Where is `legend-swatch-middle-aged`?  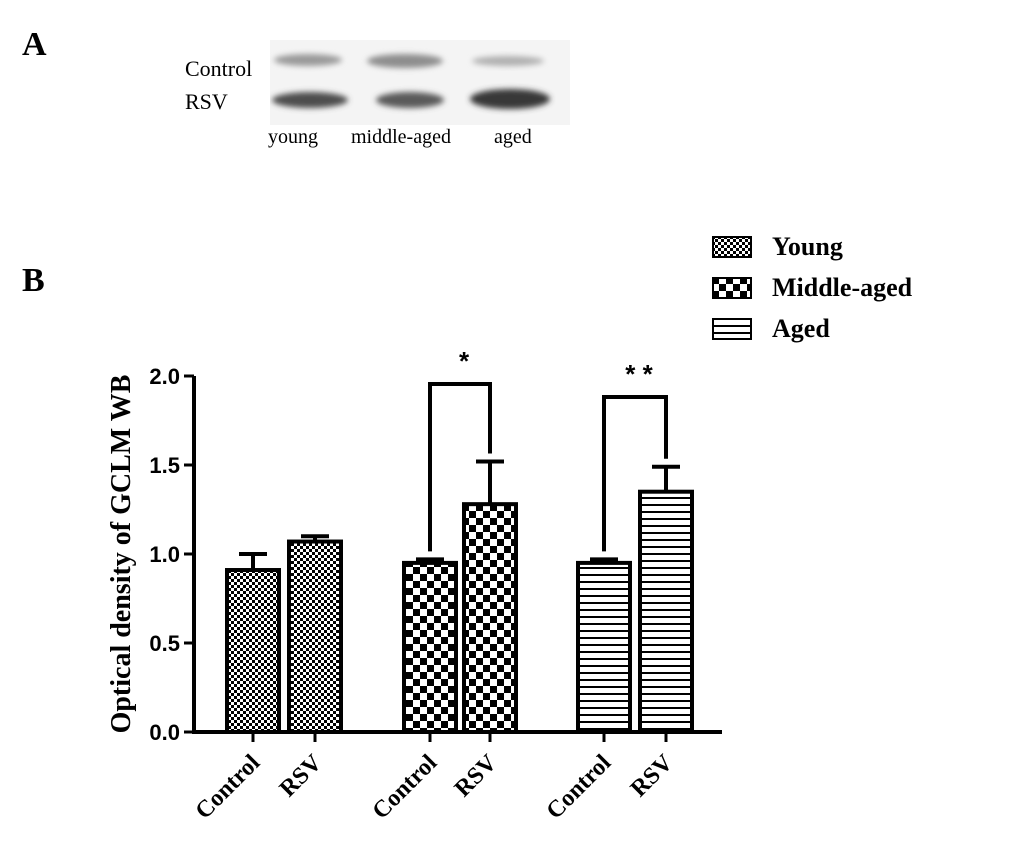 legend-swatch-middle-aged is located at coordinates (732, 287).